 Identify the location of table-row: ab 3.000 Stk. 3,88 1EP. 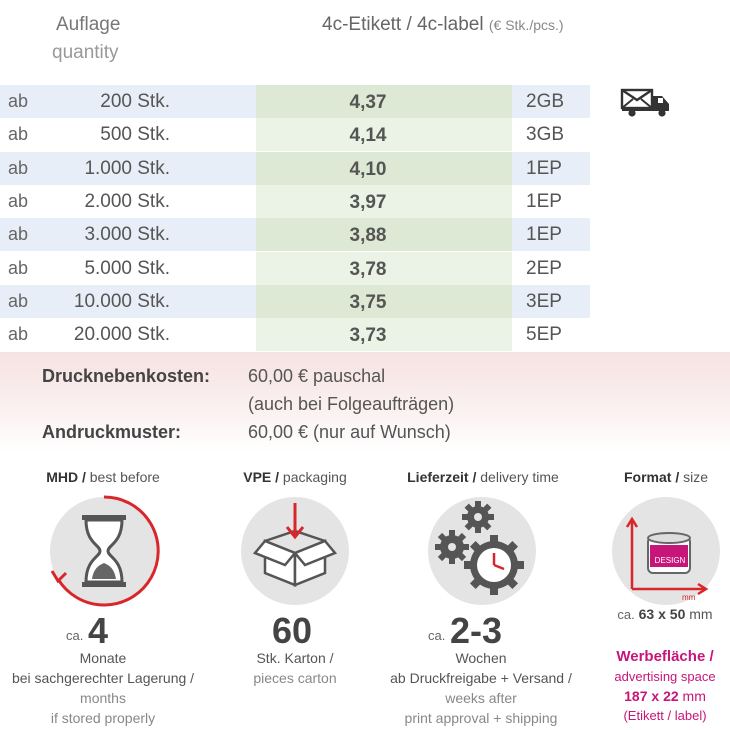
(295, 235).